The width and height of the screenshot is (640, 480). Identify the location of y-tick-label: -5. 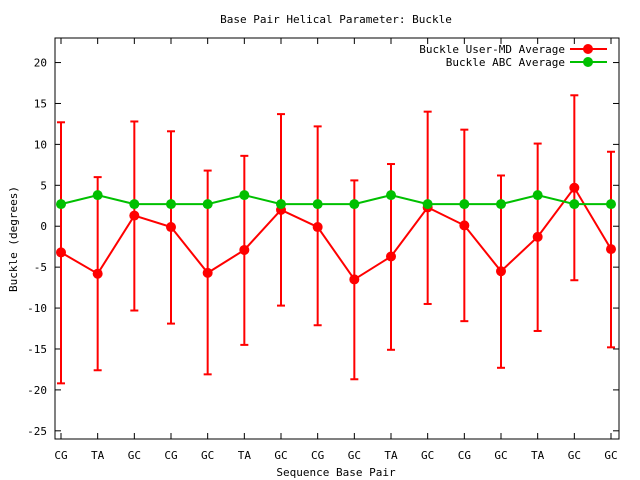
(40, 267).